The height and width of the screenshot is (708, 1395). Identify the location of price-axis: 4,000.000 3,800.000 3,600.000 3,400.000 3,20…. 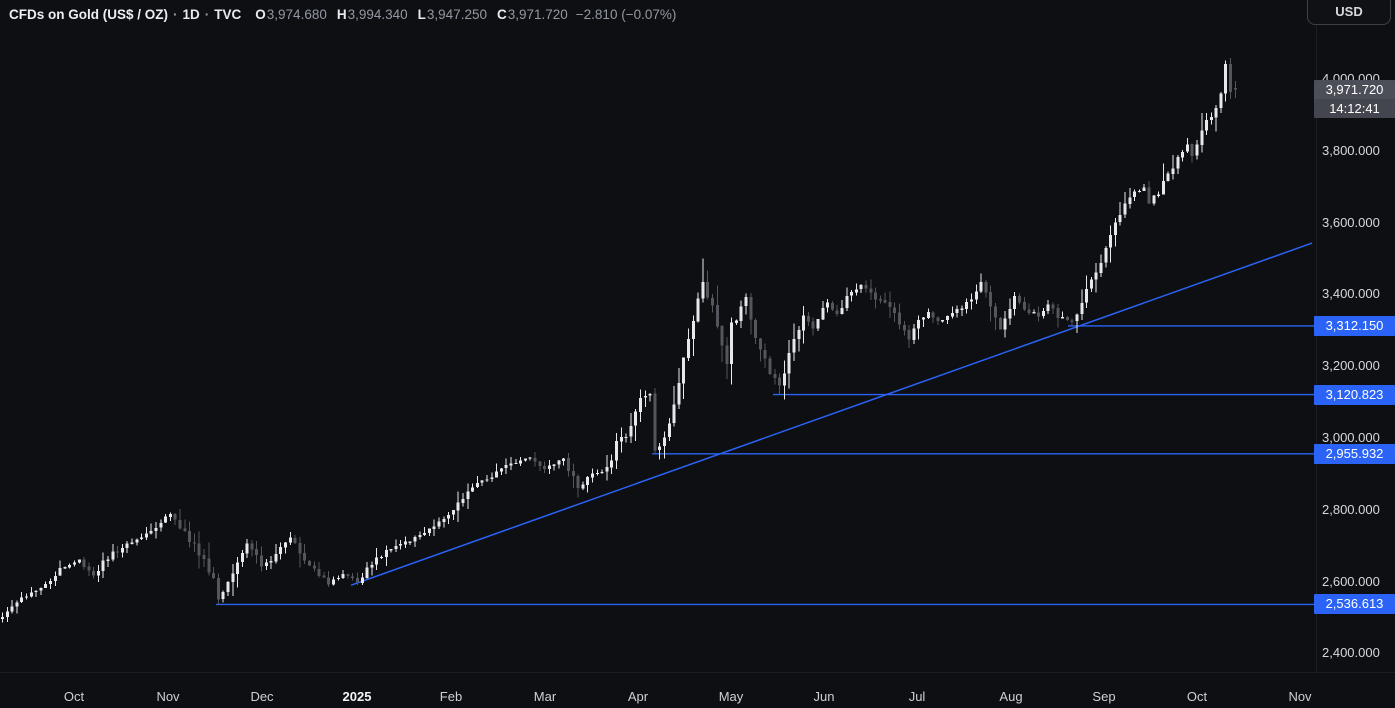
(1354, 336).